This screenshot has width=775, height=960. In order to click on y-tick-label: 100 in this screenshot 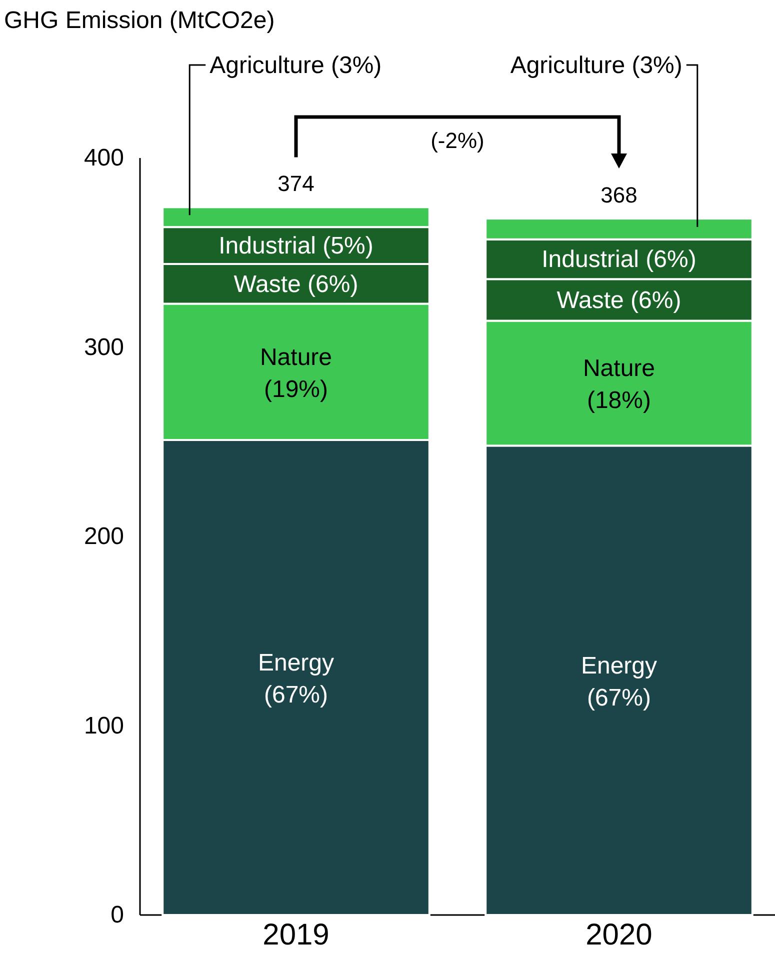, I will do `click(104, 726)`.